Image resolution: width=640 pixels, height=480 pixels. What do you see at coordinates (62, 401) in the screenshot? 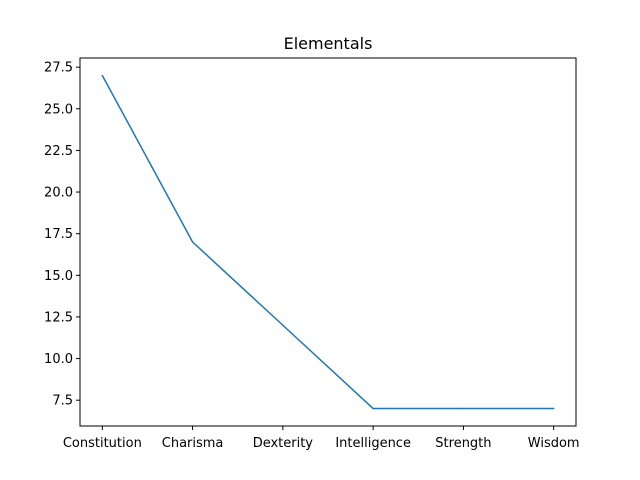
I see `y-tick-label: 7.5` at bounding box center [62, 401].